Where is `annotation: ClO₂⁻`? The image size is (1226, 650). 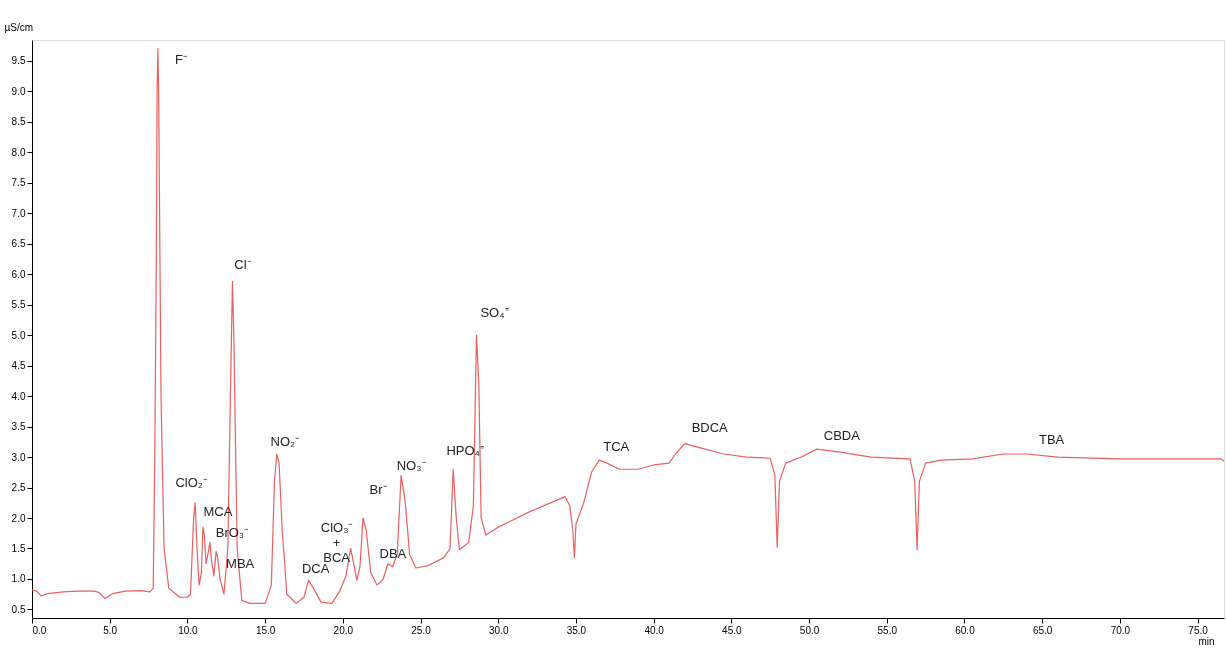
annotation: ClO₂⁻ is located at coordinates (191, 482).